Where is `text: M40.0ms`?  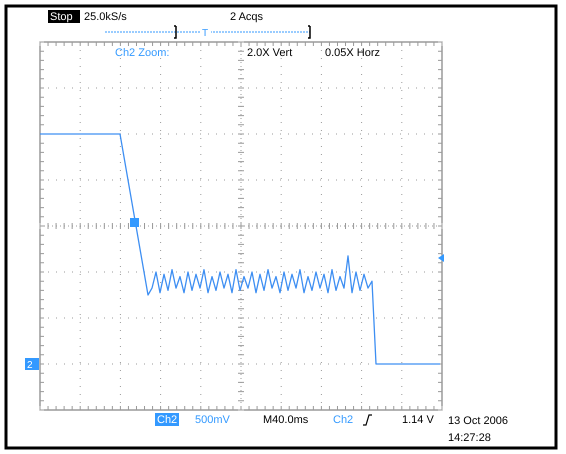 text: M40.0ms is located at coordinates (286, 420).